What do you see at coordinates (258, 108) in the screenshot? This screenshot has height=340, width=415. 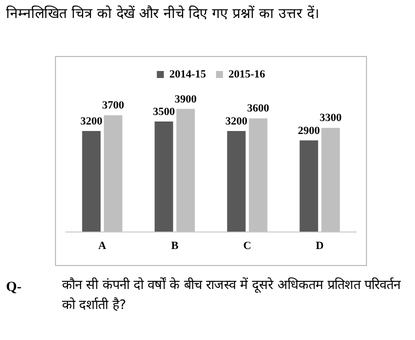 I see `data-label: 3600` at bounding box center [258, 108].